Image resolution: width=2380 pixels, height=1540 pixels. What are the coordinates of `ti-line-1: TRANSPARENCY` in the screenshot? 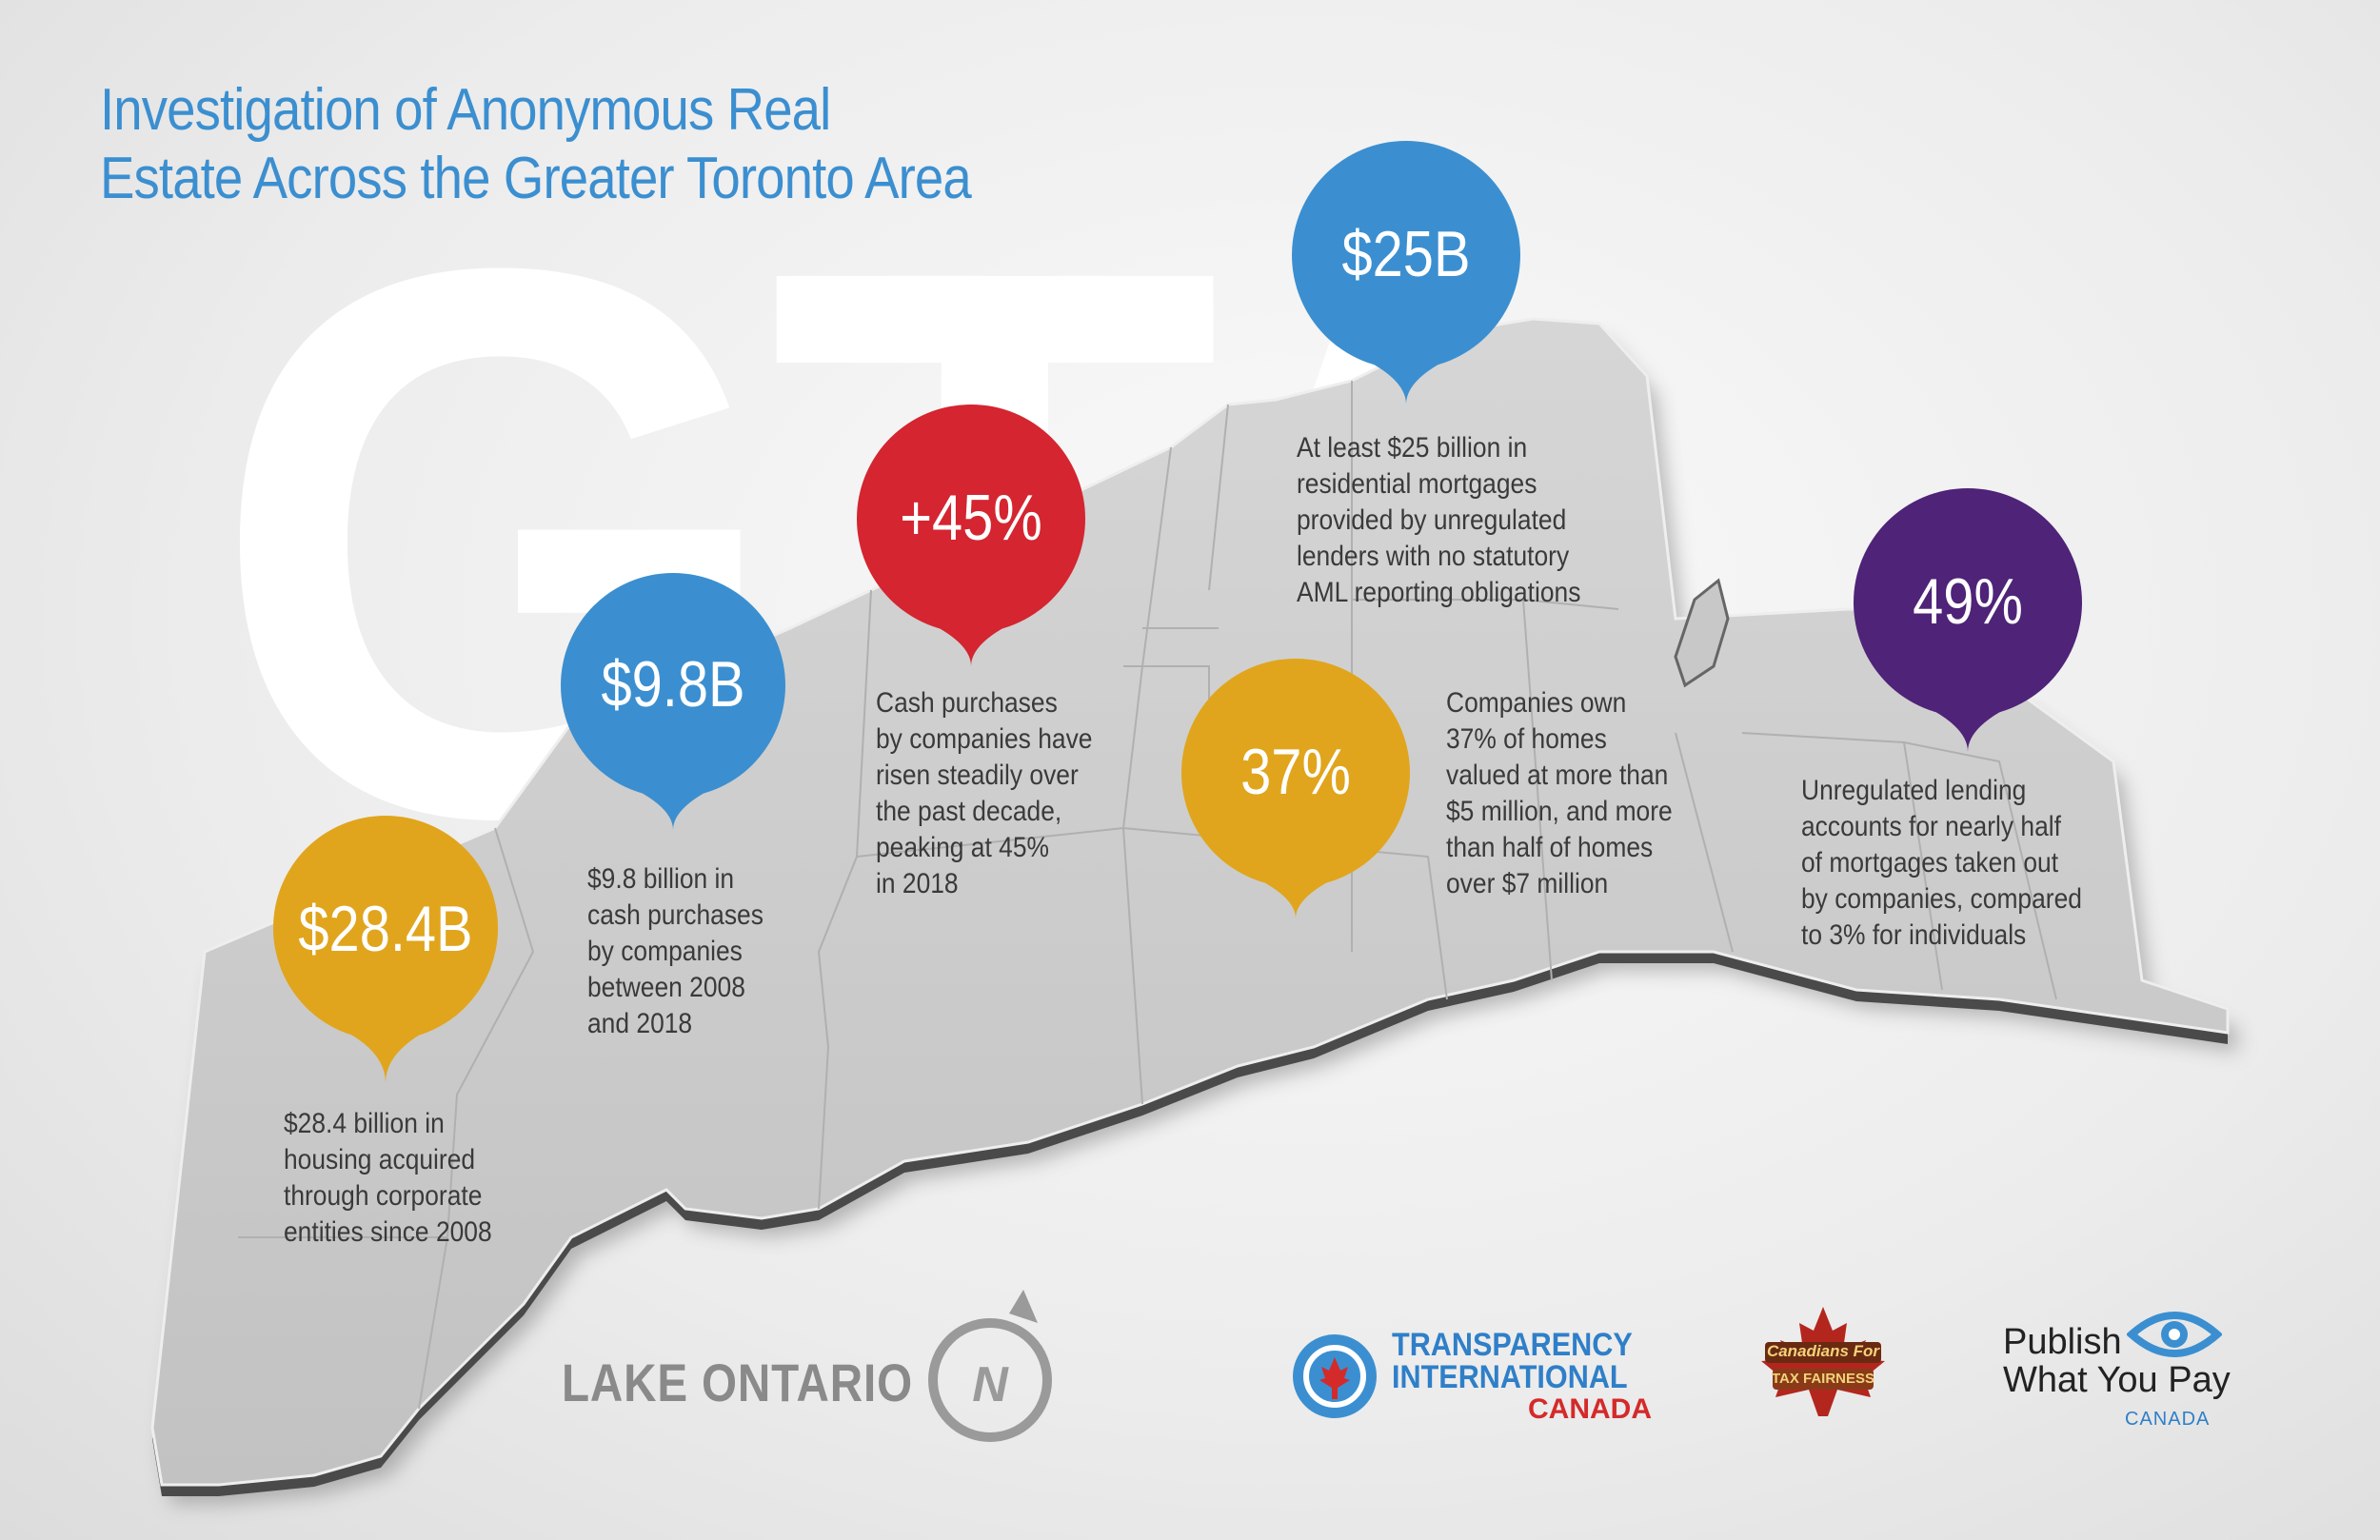 It's located at (1512, 1345).